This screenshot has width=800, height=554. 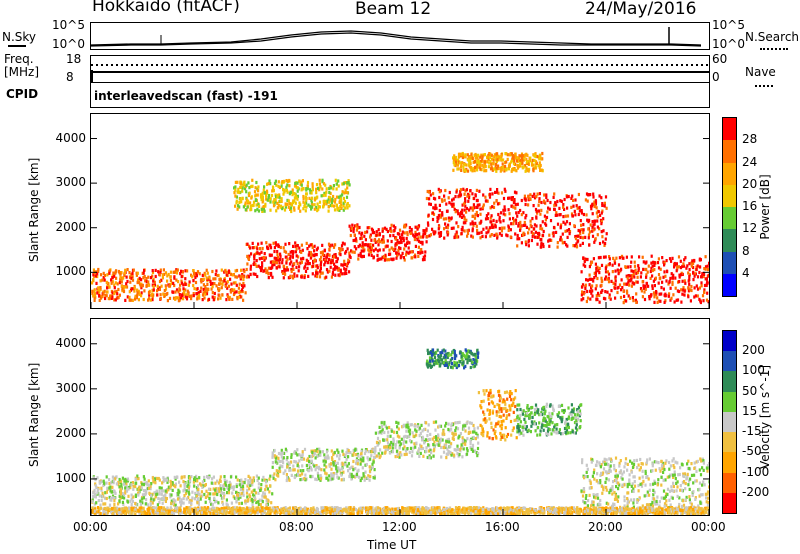 What do you see at coordinates (19, 59) in the screenshot?
I see `freq-label-1: Freq.` at bounding box center [19, 59].